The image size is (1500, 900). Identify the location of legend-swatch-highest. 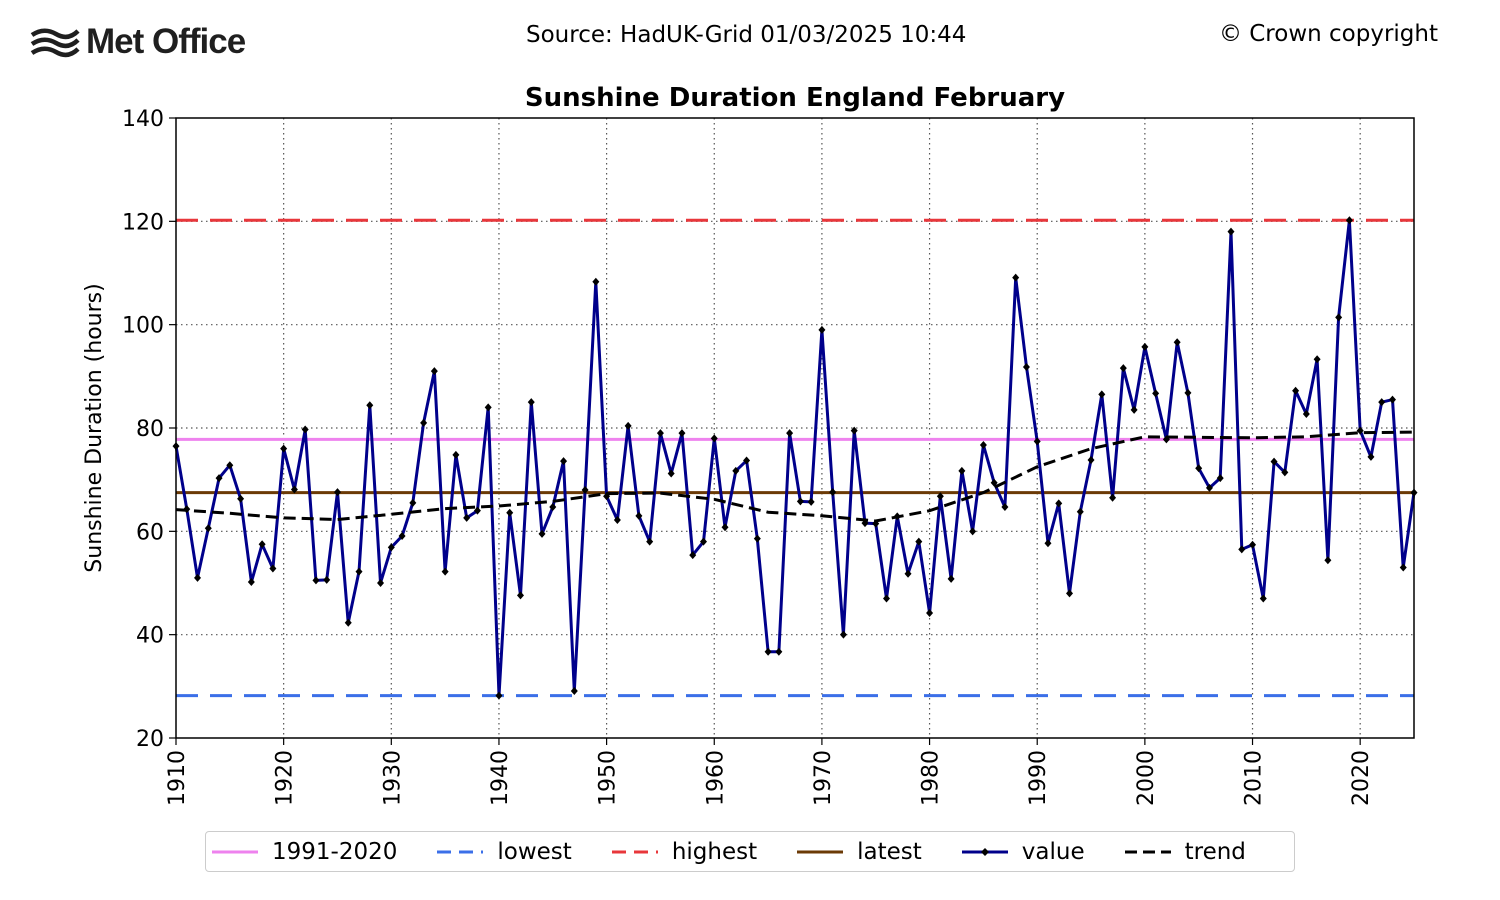
(634, 851).